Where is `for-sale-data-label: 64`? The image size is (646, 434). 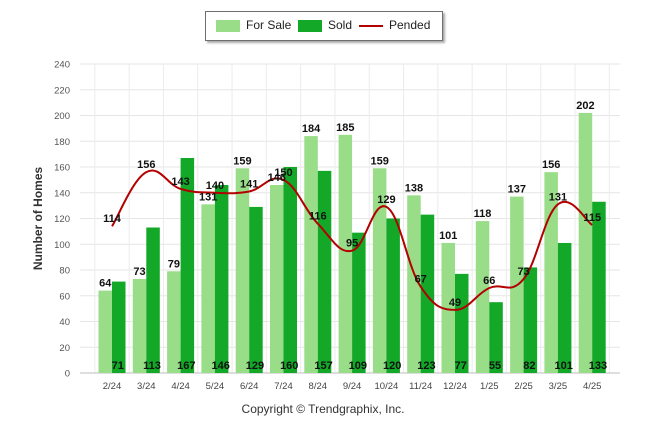
for-sale-data-label: 64 is located at coordinates (105, 284).